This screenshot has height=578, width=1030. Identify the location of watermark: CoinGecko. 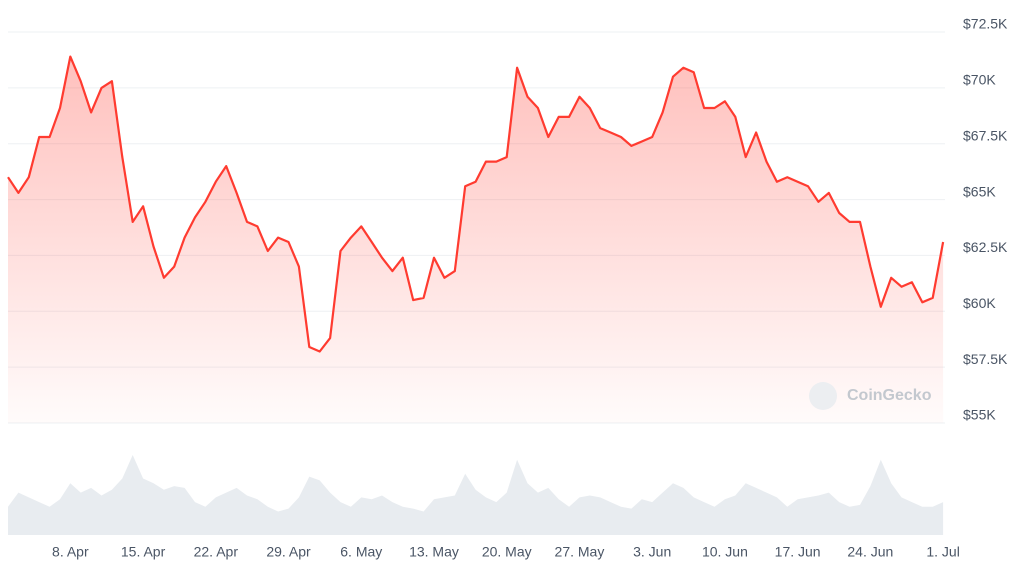
(870, 396).